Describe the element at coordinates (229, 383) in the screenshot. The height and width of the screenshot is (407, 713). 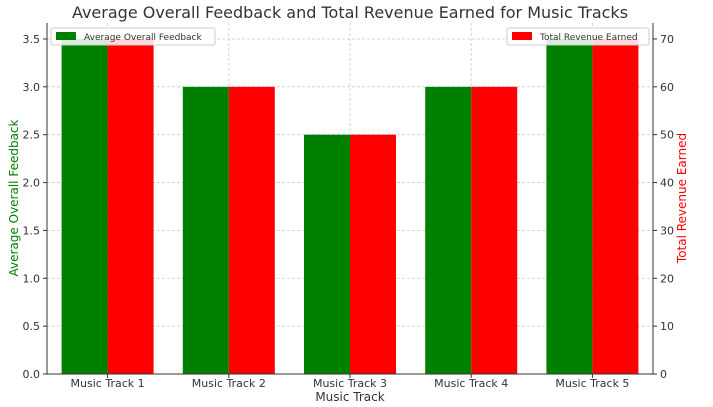
I see `x-tick-label: Music Track 2` at that location.